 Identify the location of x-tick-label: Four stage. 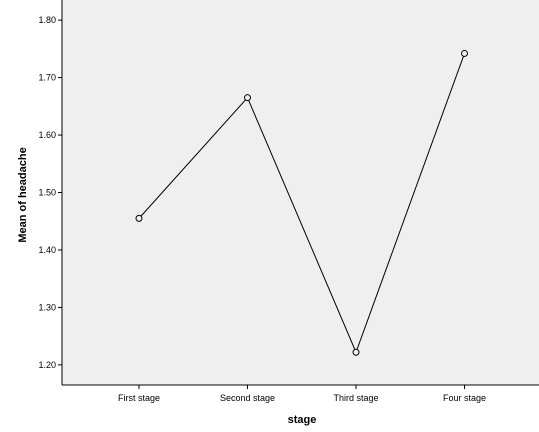
(464, 398).